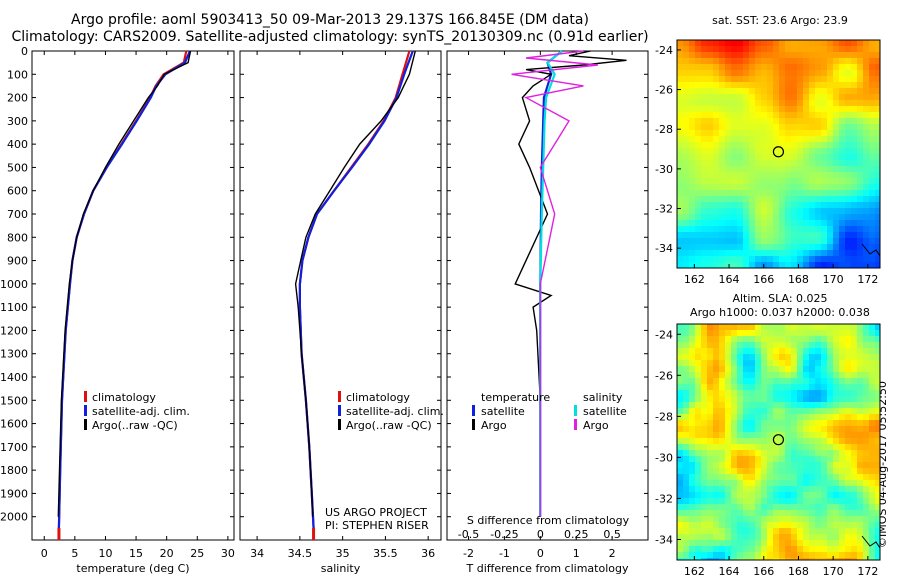 This screenshot has height=580, width=900. What do you see at coordinates (167, 553) in the screenshot?
I see `x-tick-label: 20` at bounding box center [167, 553].